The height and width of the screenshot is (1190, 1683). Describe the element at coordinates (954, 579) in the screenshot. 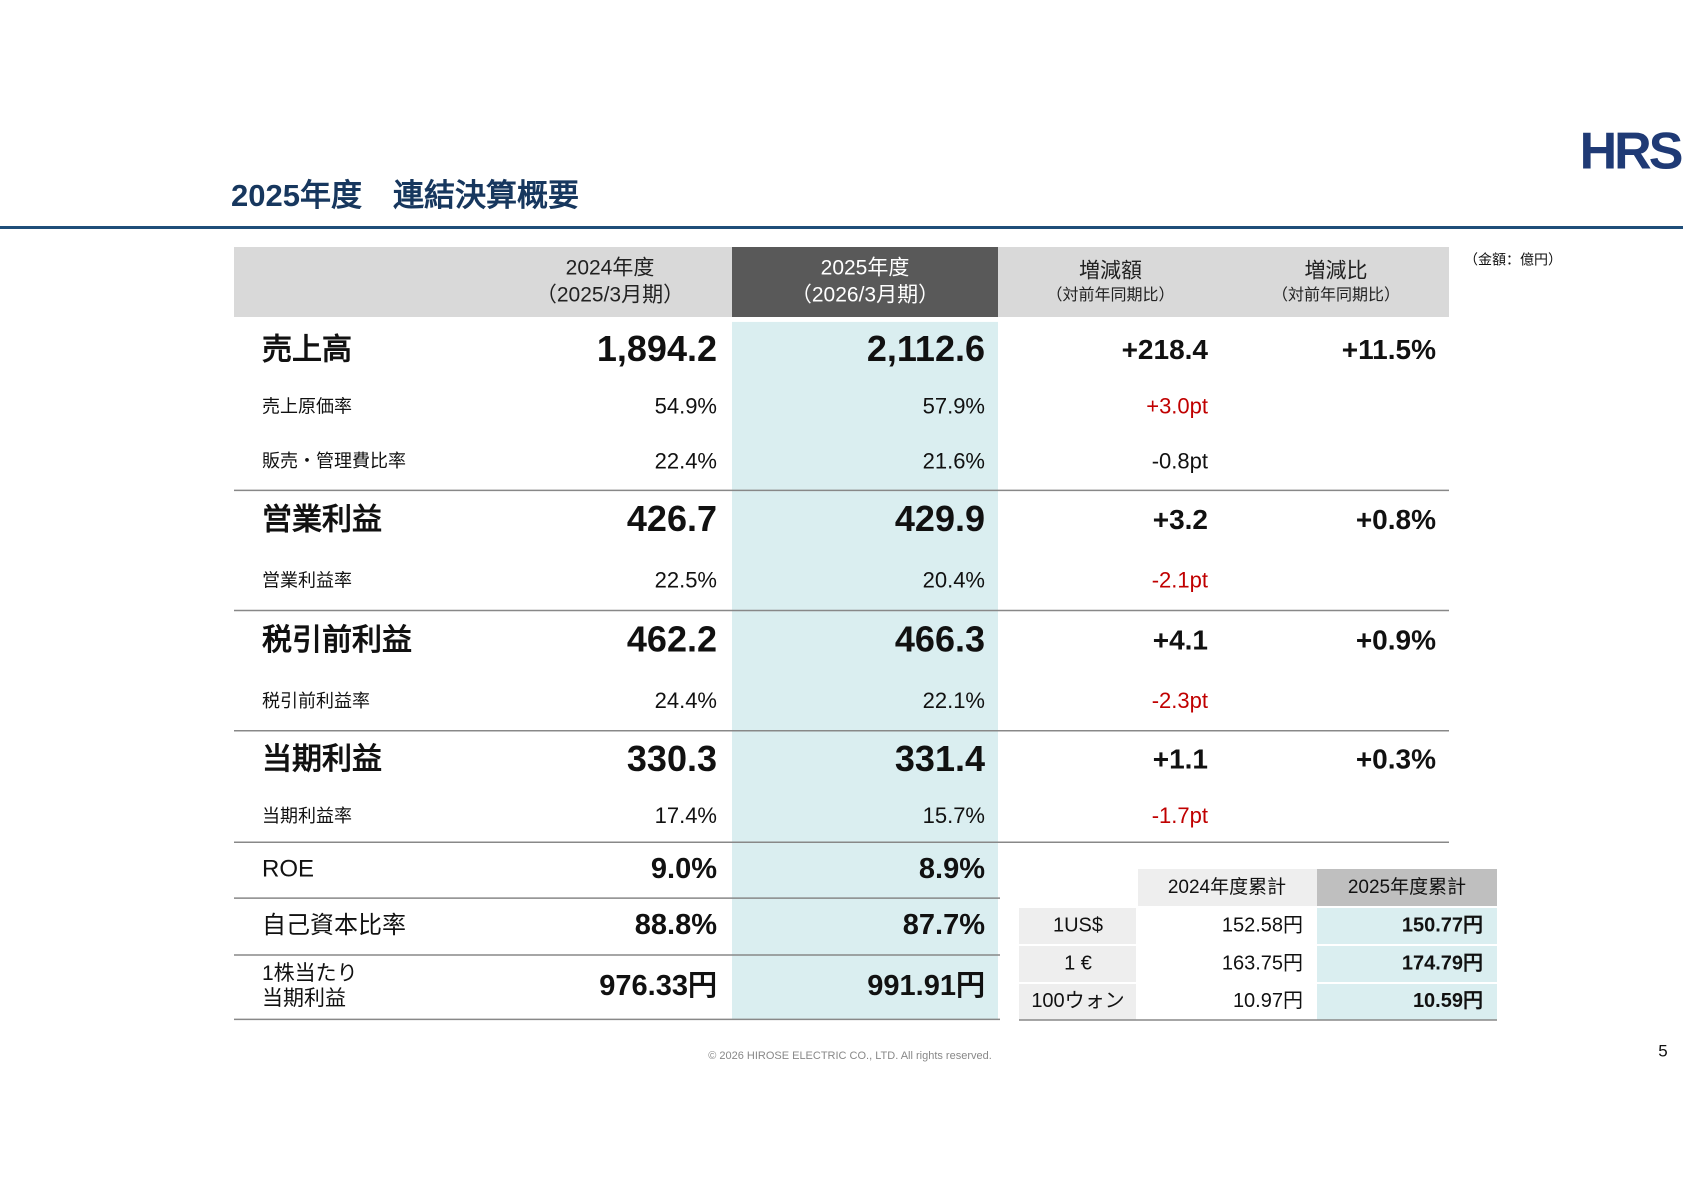

I see `fy2025-value: 20.4%` at that location.